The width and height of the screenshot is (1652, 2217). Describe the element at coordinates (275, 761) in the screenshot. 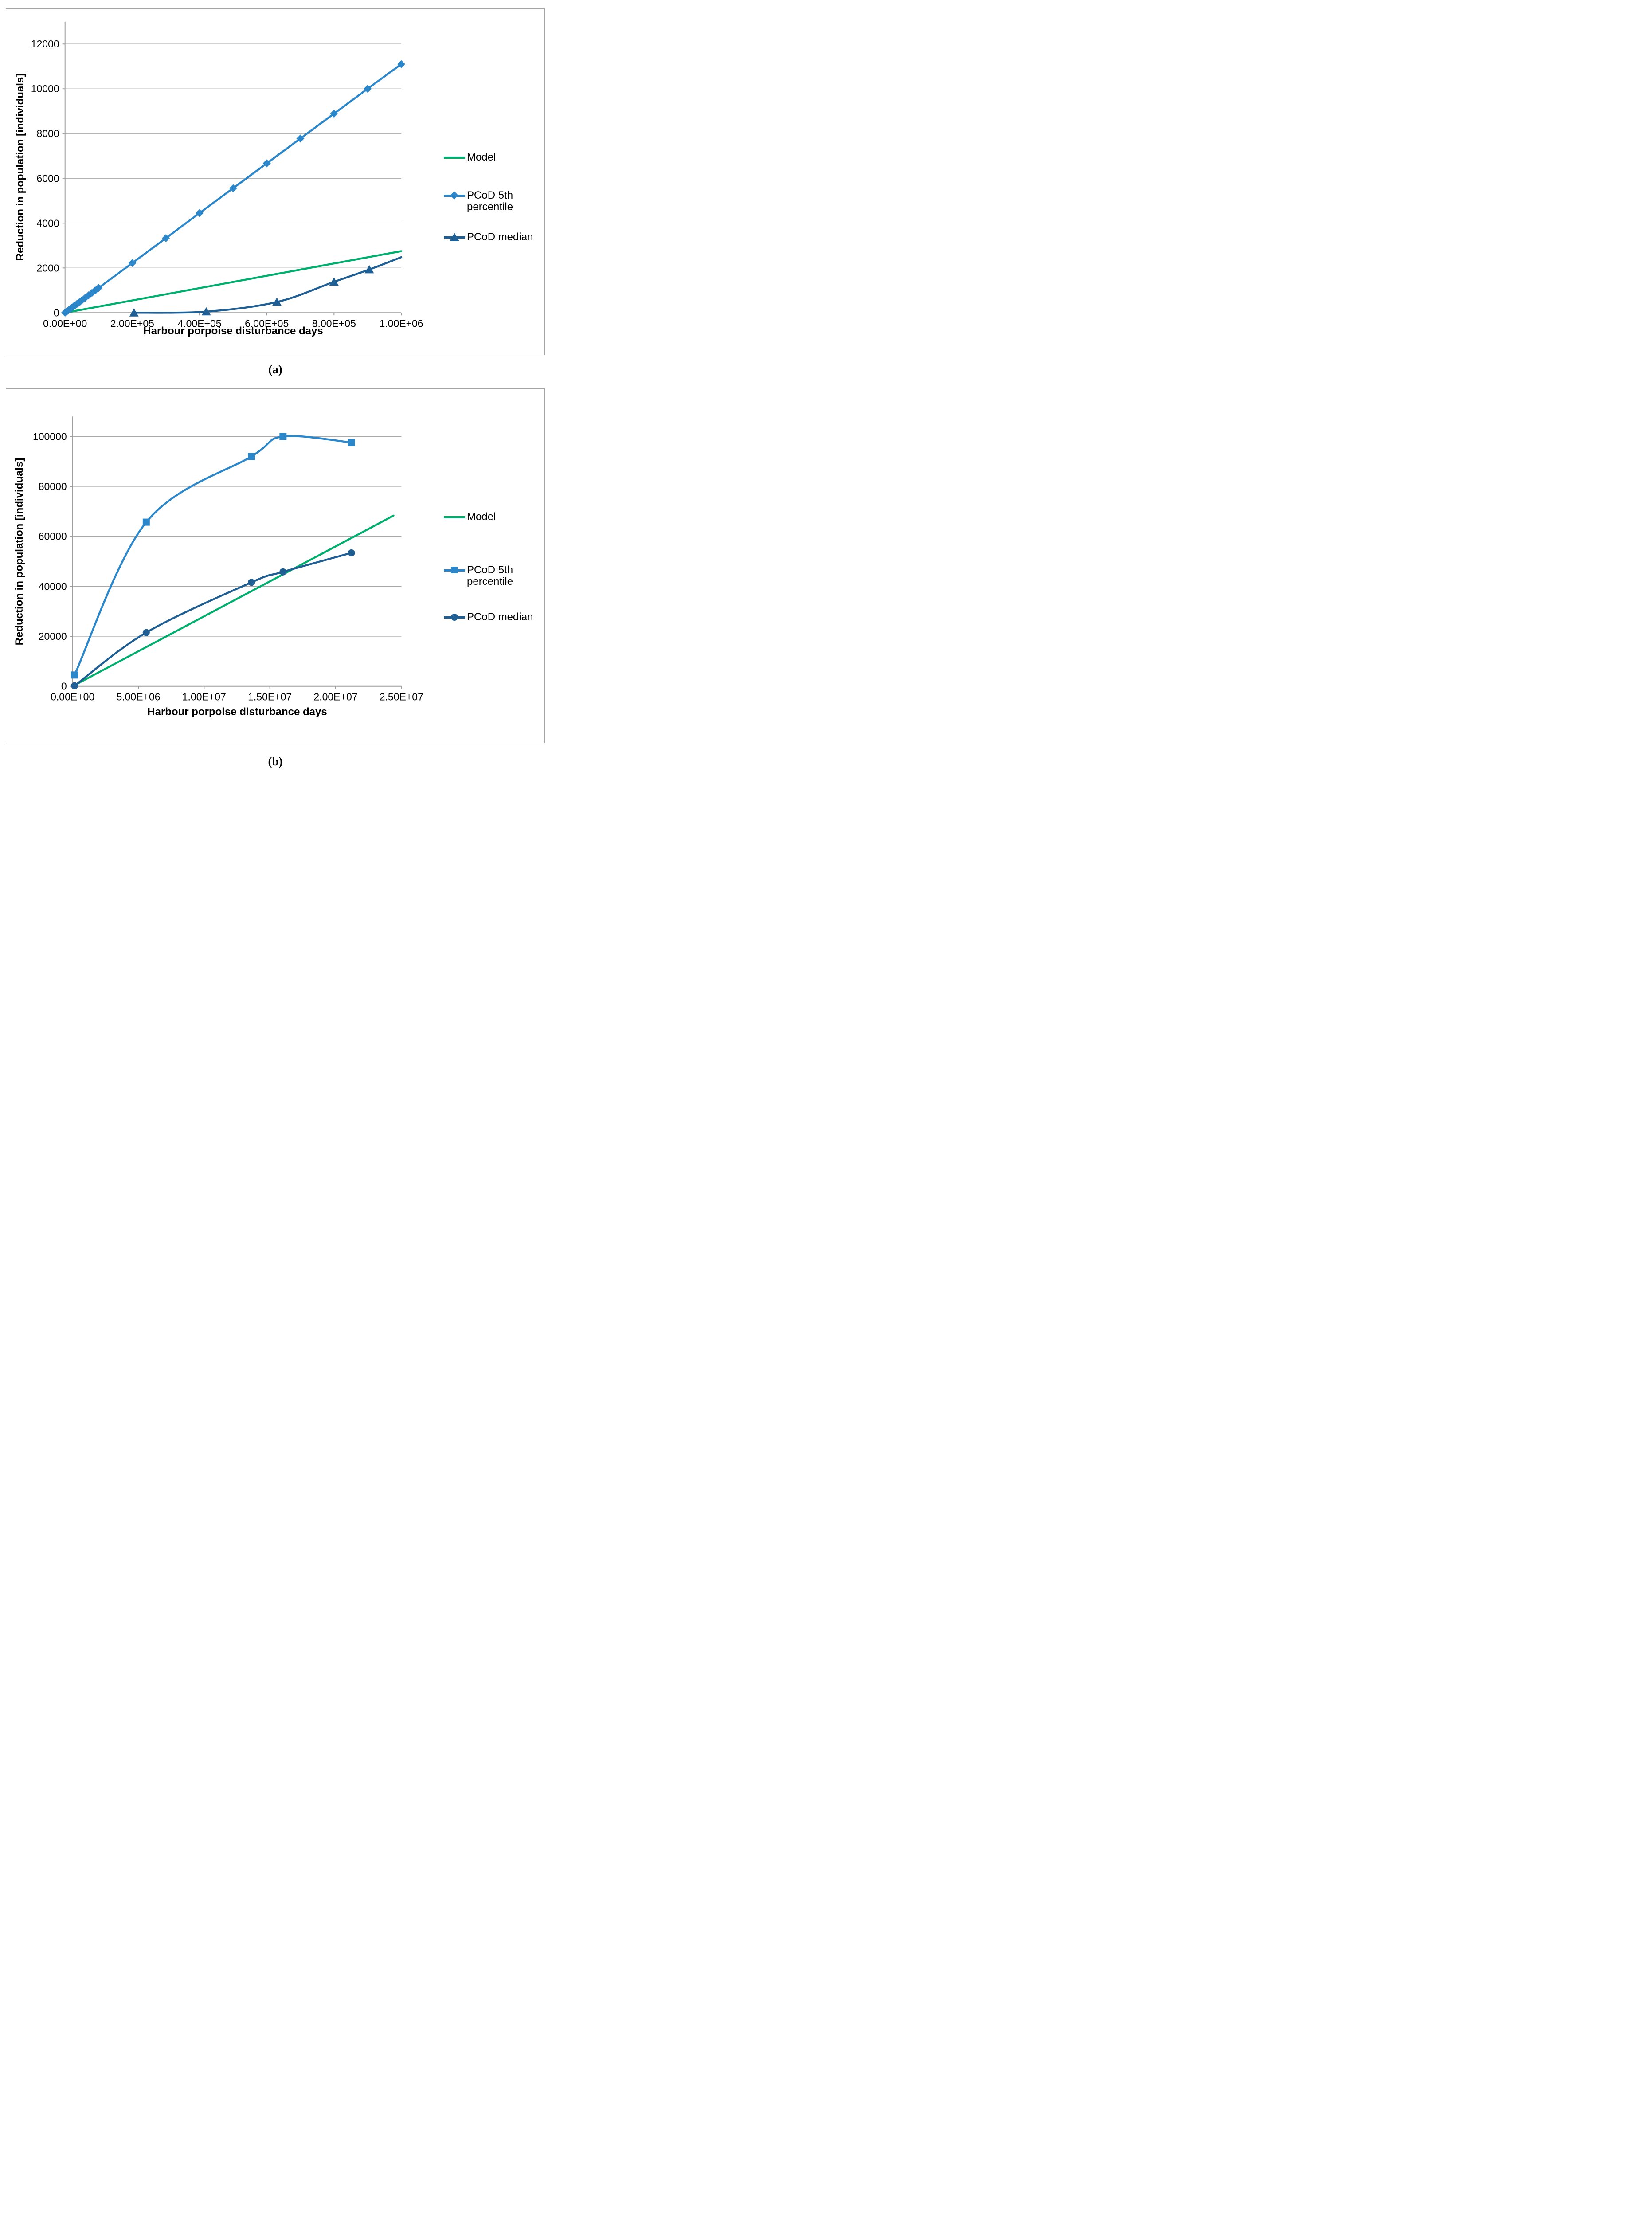

I see `caption-b: (b)` at that location.